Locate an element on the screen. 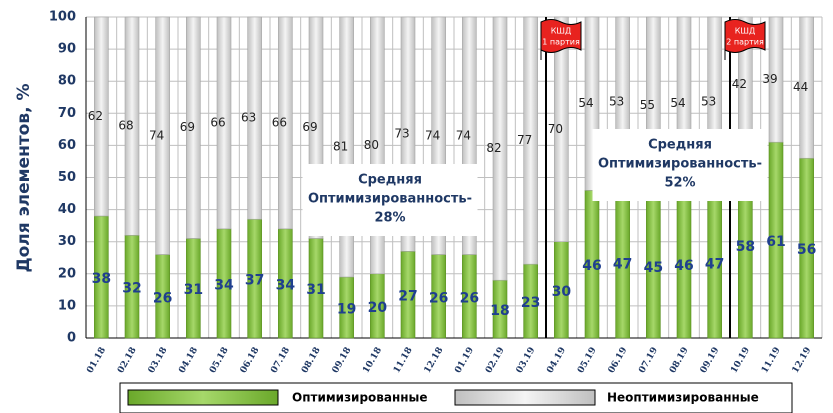 Image resolution: width=833 pixels, height=413 pixels. x-tick-label: 07.19 is located at coordinates (648, 360).